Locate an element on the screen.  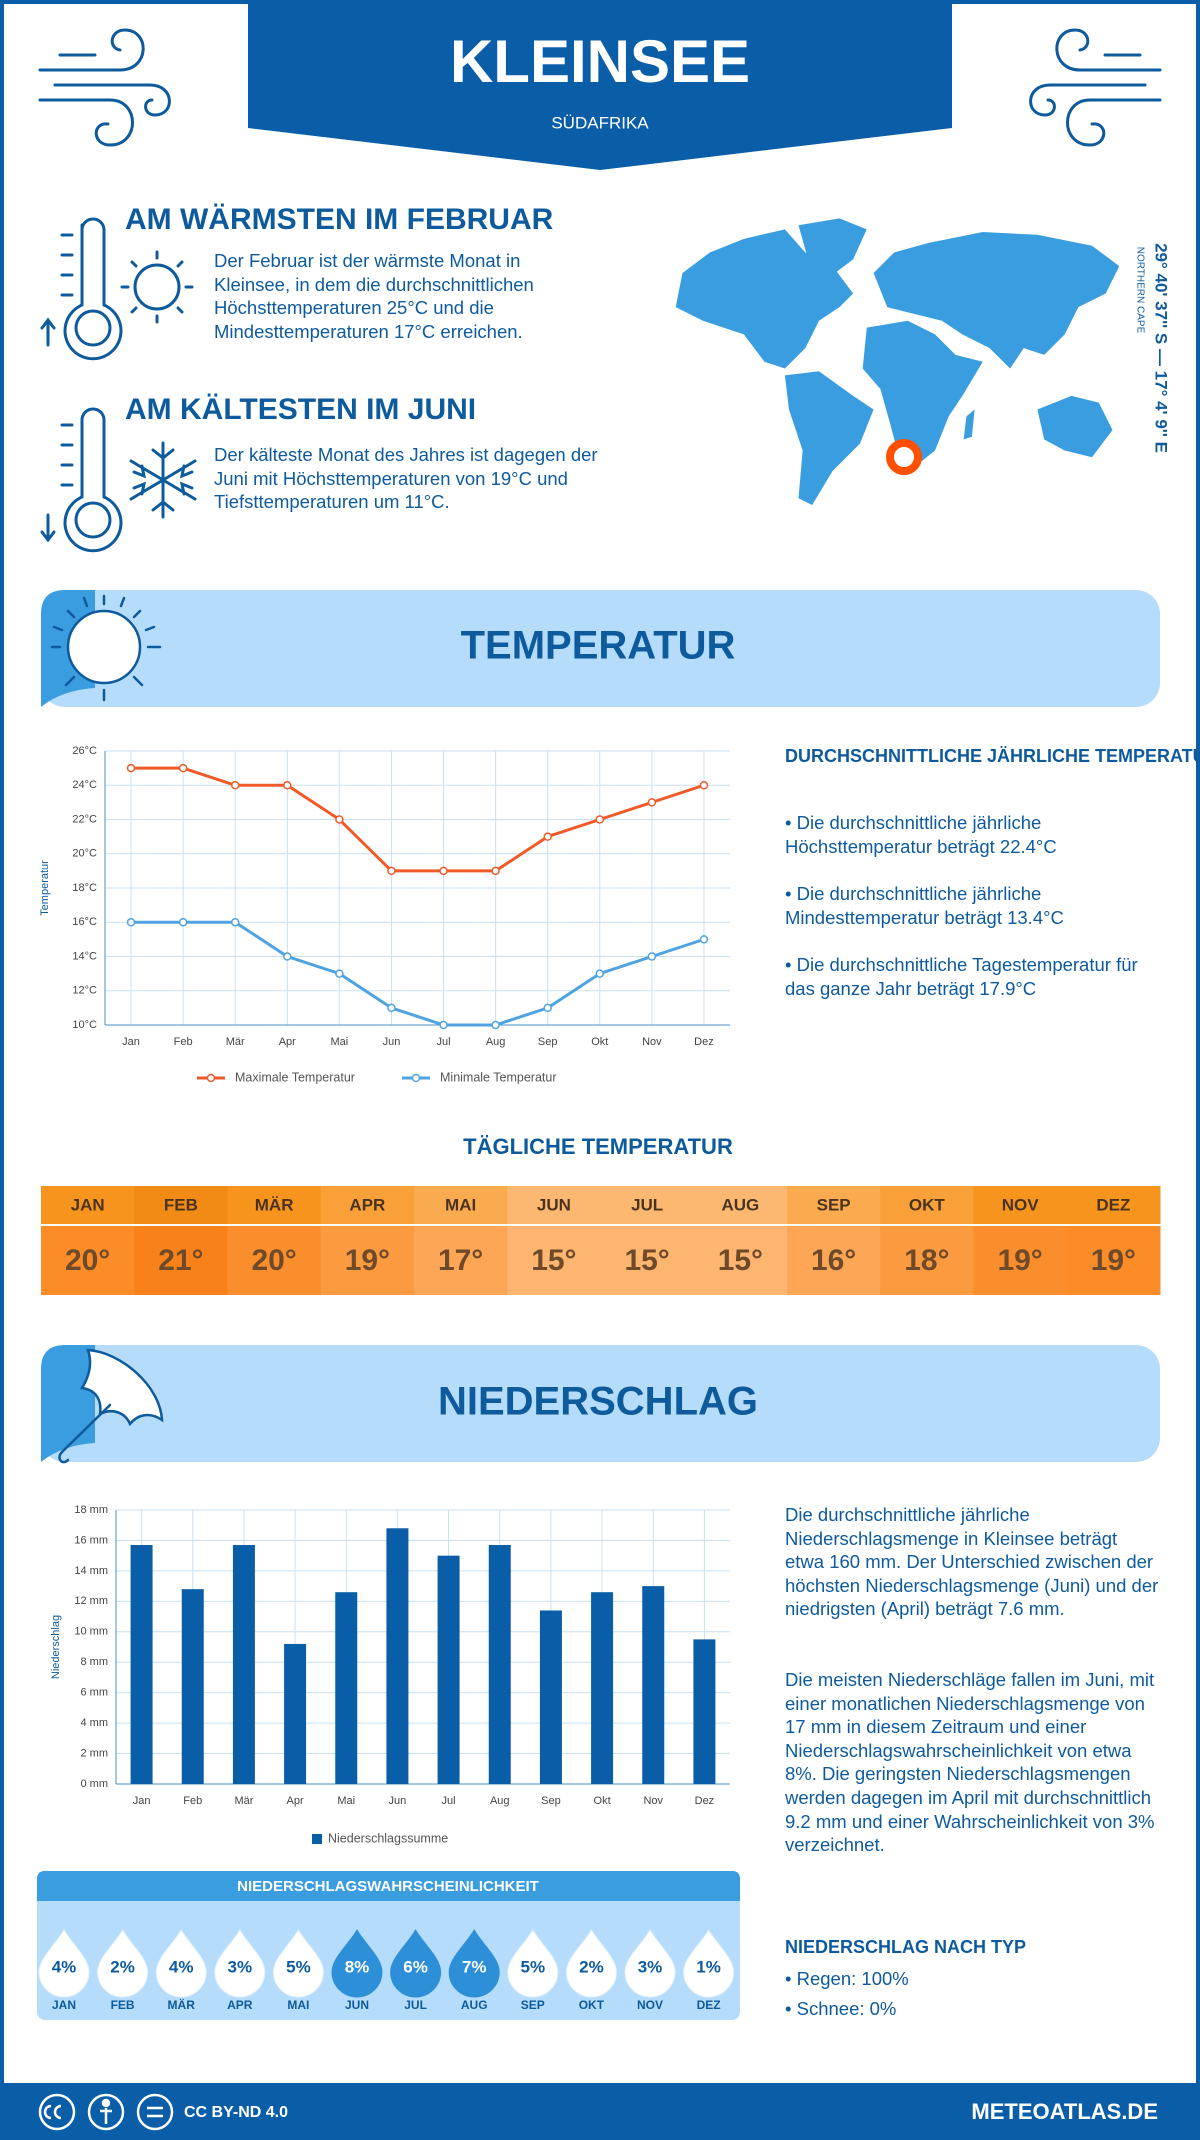
x-tick-label: Mai is located at coordinates (340, 1042).